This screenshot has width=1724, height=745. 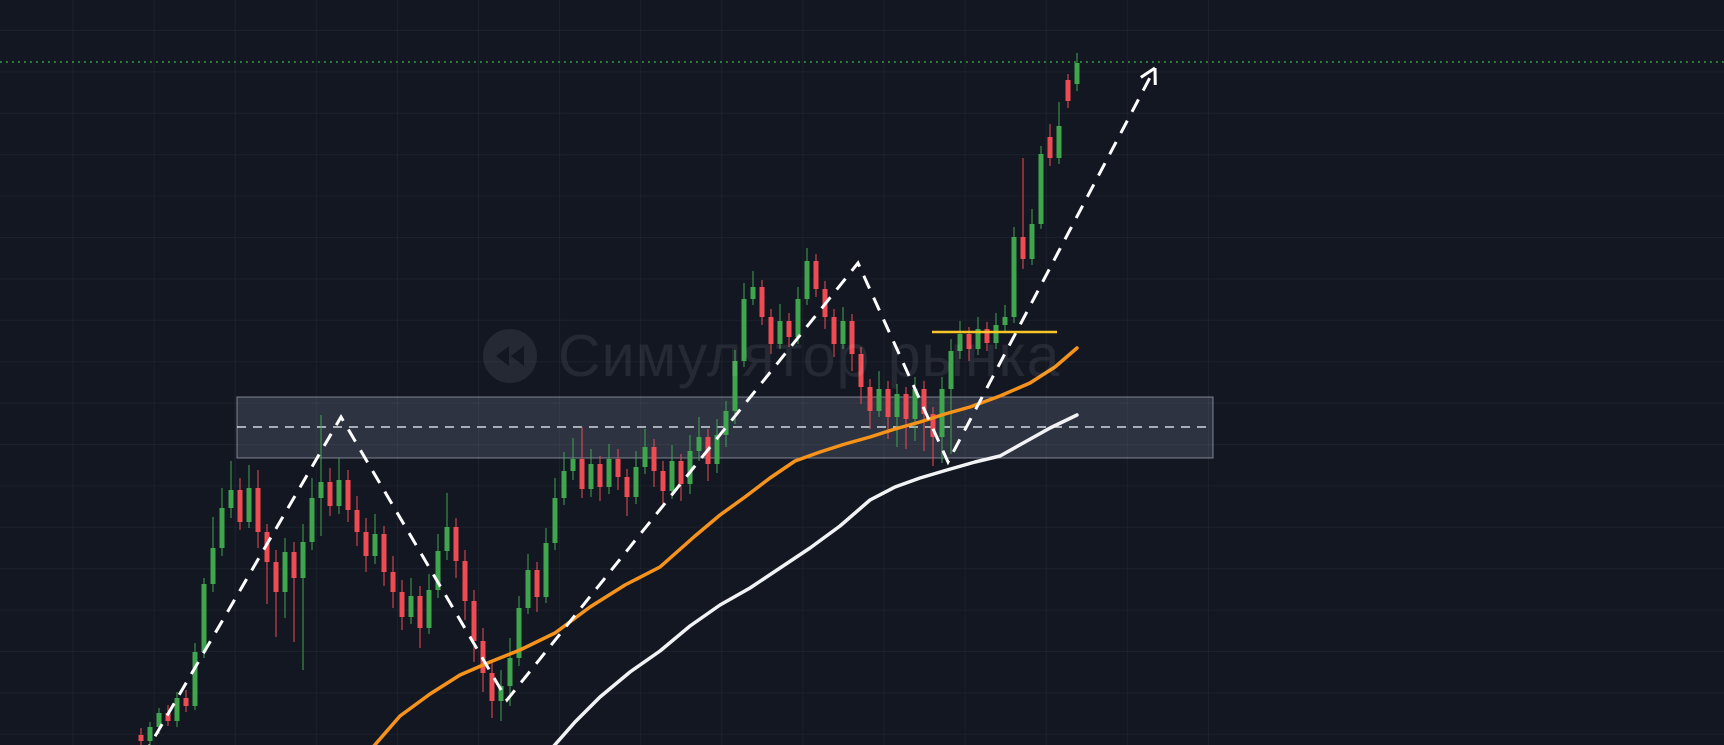 What do you see at coordinates (1148, 72) in the screenshot?
I see `zigzag-arrowhead` at bounding box center [1148, 72].